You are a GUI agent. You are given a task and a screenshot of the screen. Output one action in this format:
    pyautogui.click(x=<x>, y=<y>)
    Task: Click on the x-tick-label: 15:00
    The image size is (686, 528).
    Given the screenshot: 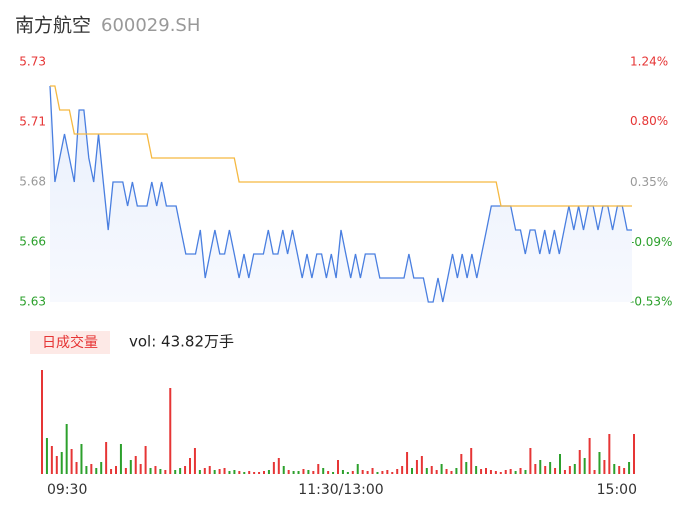 What is the action you would take?
    pyautogui.click(x=617, y=490)
    